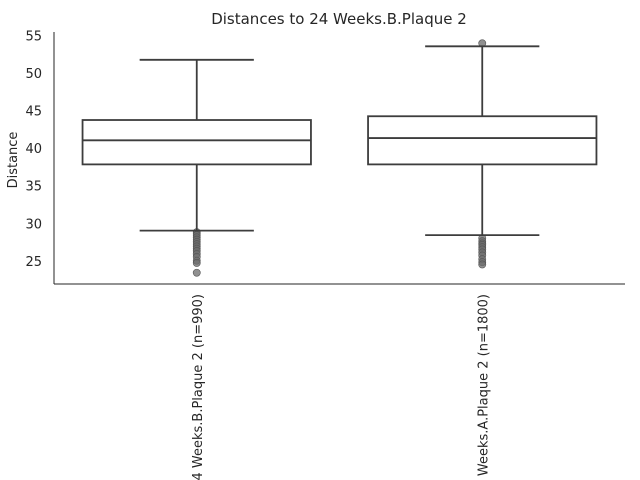 Image resolution: width=640 pixels, height=480 pixels. Describe the element at coordinates (33, 262) in the screenshot. I see `y-tick-label: 25` at that location.